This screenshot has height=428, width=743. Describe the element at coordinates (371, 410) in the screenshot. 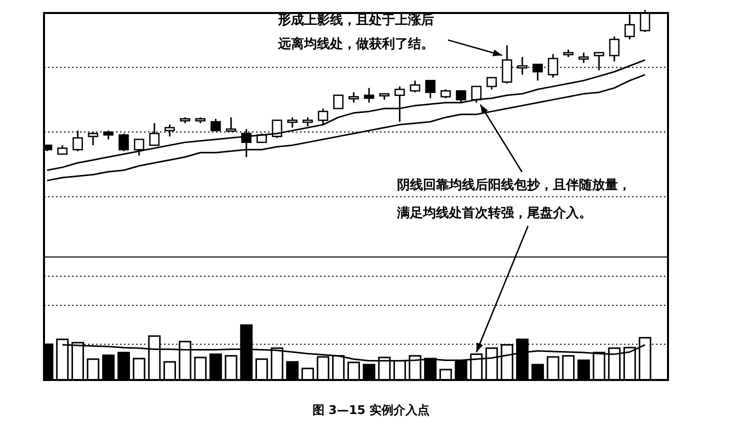

I see `title: 图 3—15 实例介入点` at that location.